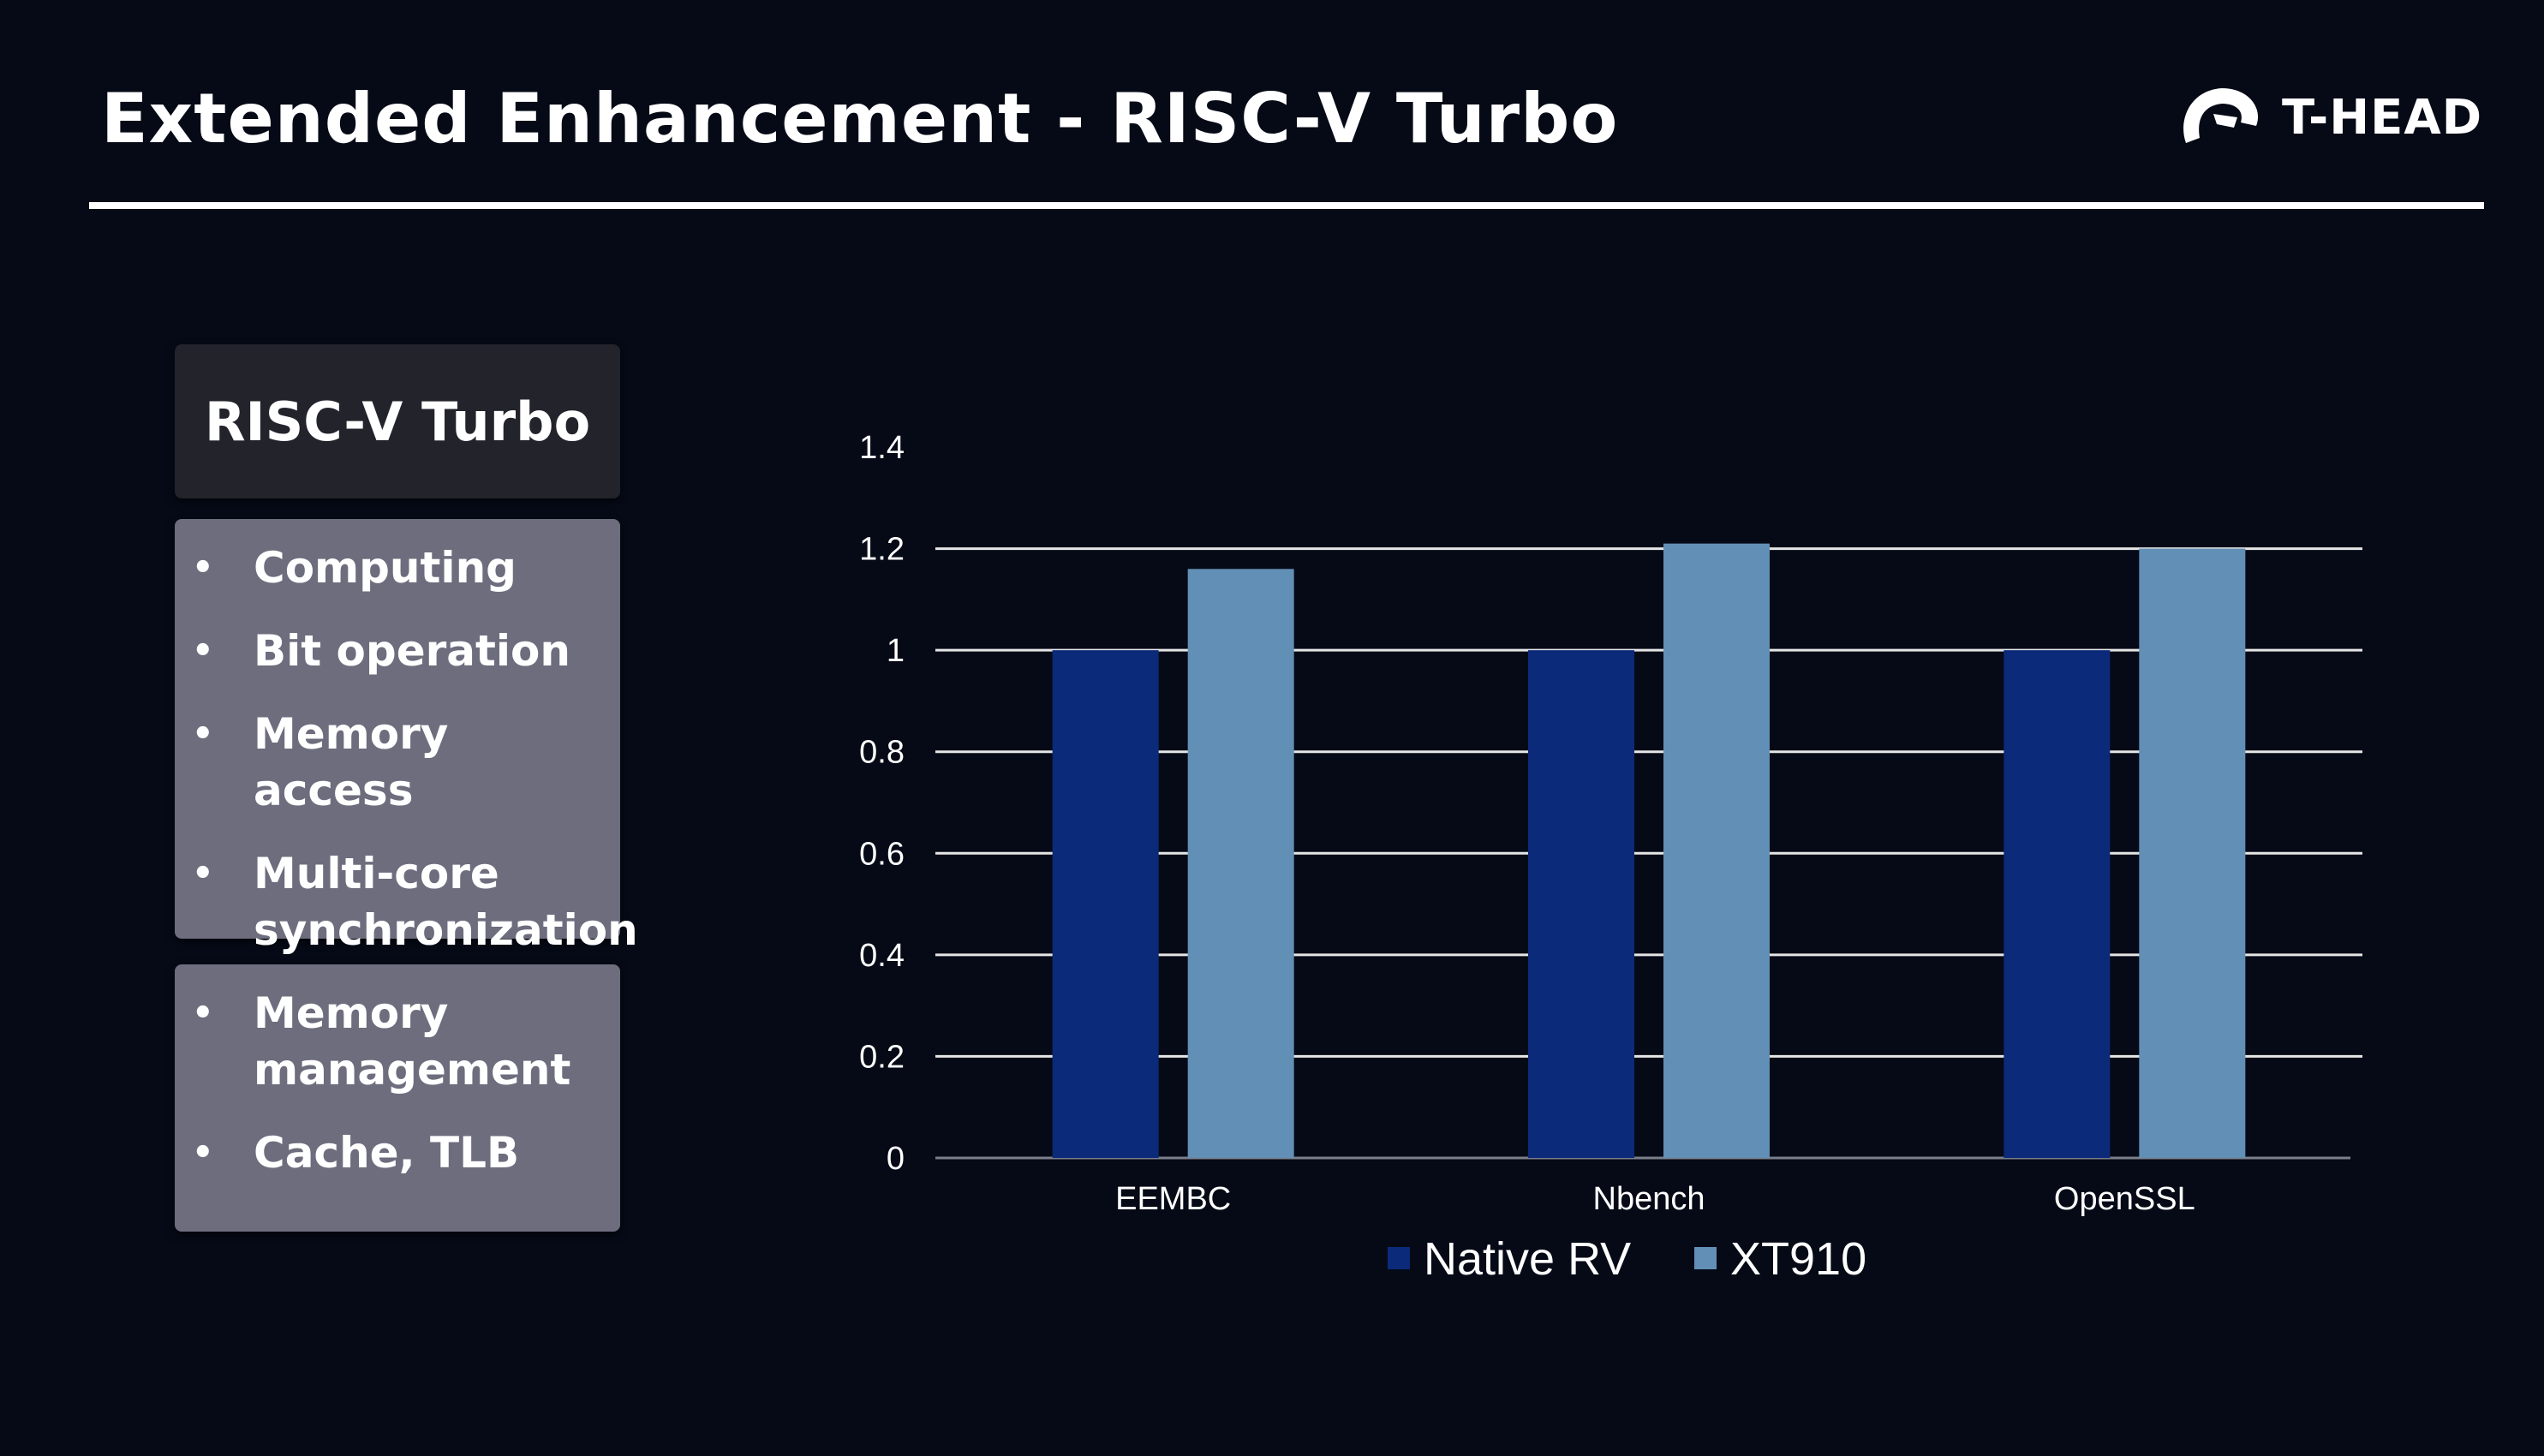 This screenshot has width=2544, height=1456. I want to click on t-head-logo-icon, so click(2221, 115).